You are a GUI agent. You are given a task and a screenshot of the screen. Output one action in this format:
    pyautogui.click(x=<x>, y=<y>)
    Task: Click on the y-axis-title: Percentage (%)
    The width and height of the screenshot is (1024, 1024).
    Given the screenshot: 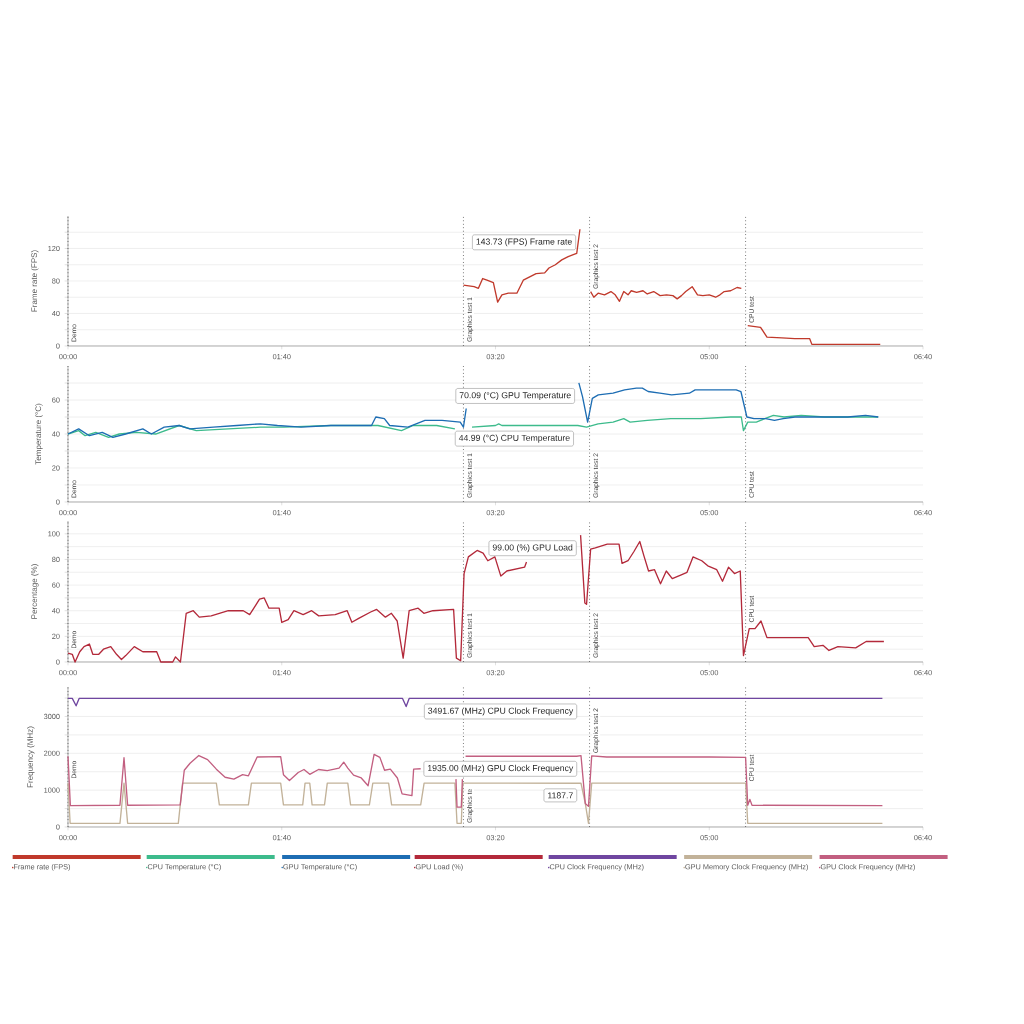 What is the action you would take?
    pyautogui.click(x=35, y=591)
    